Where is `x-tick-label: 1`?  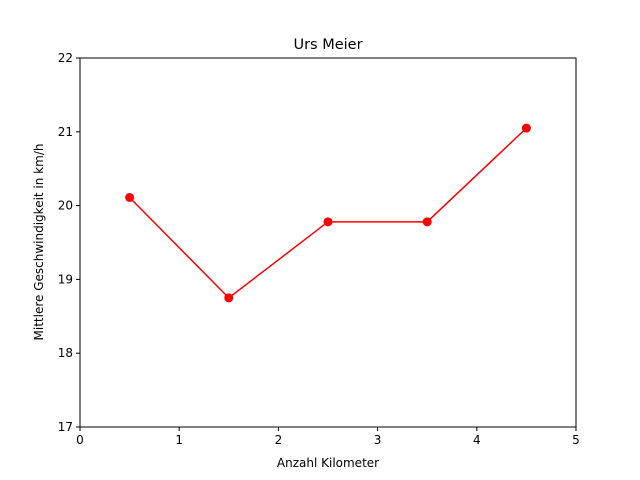 x-tick-label: 1 is located at coordinates (179, 440).